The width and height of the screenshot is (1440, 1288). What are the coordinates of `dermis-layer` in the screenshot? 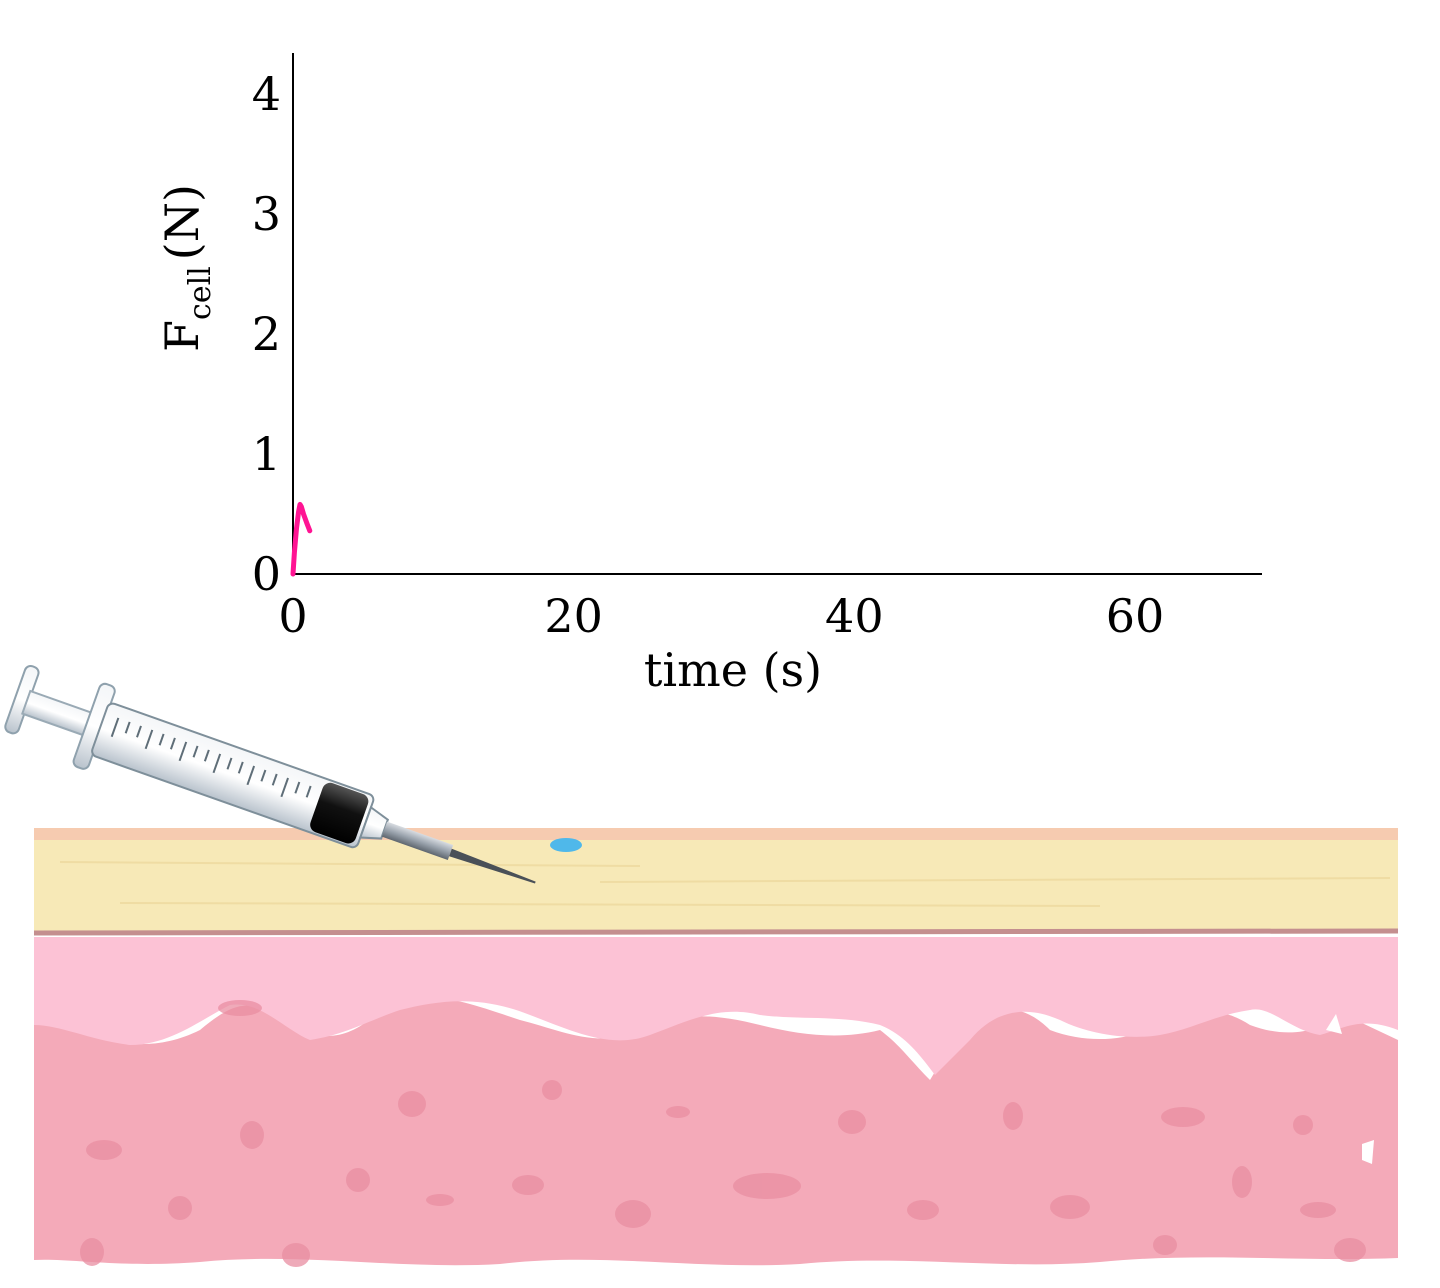 It's located at (716, 1006).